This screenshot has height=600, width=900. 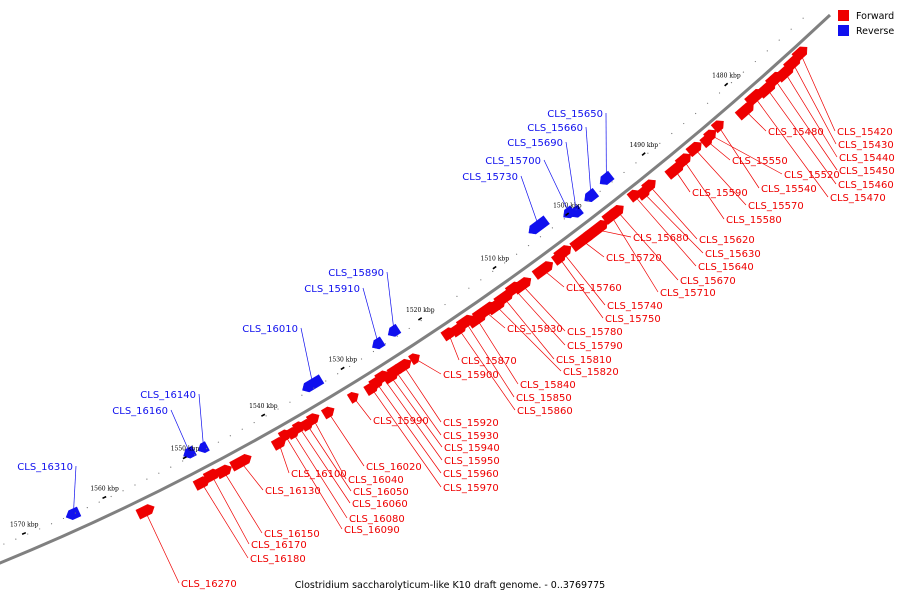 I want to click on gene-label: CLS_15840, so click(x=548, y=385).